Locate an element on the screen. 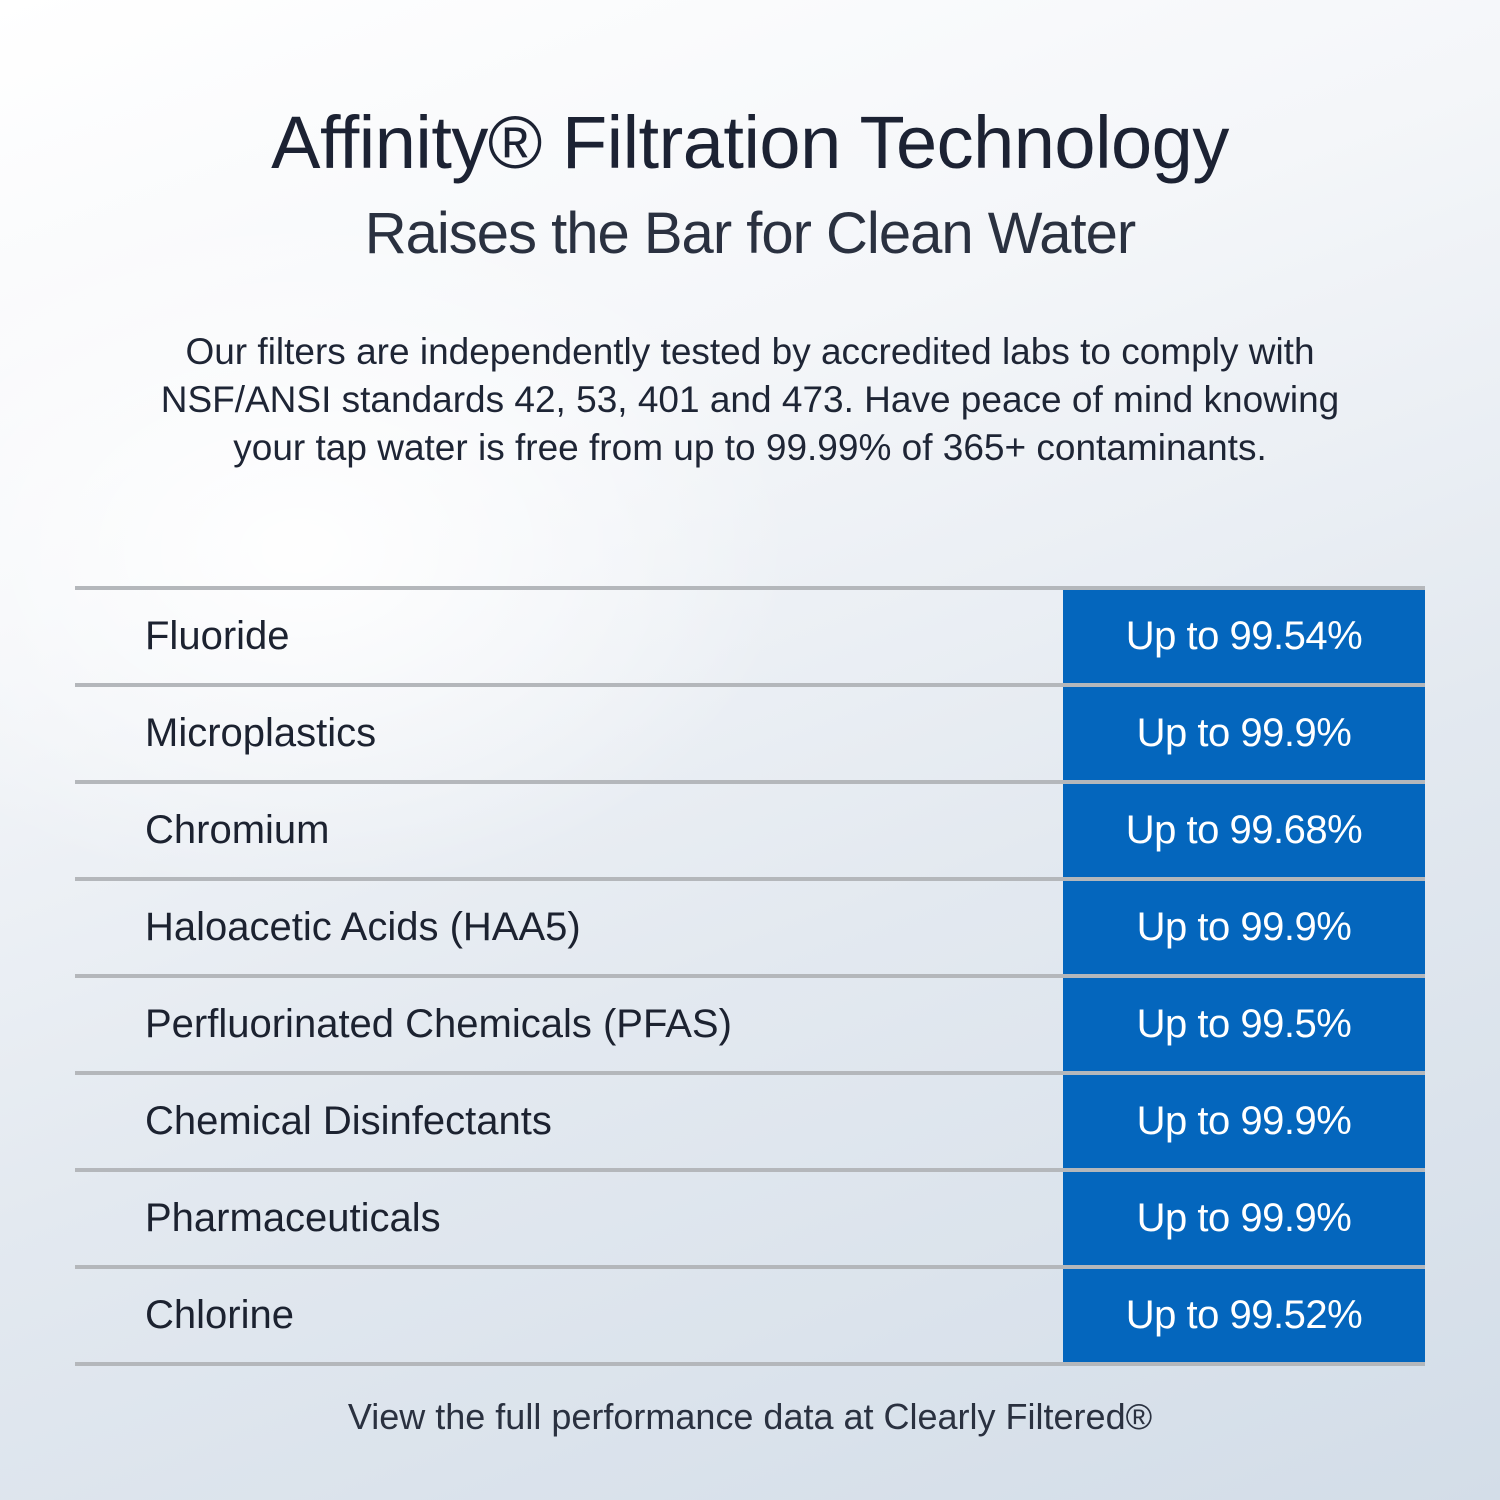 This screenshot has width=1500, height=1500. reduction-value: Up to 99.68% is located at coordinates (1244, 830).